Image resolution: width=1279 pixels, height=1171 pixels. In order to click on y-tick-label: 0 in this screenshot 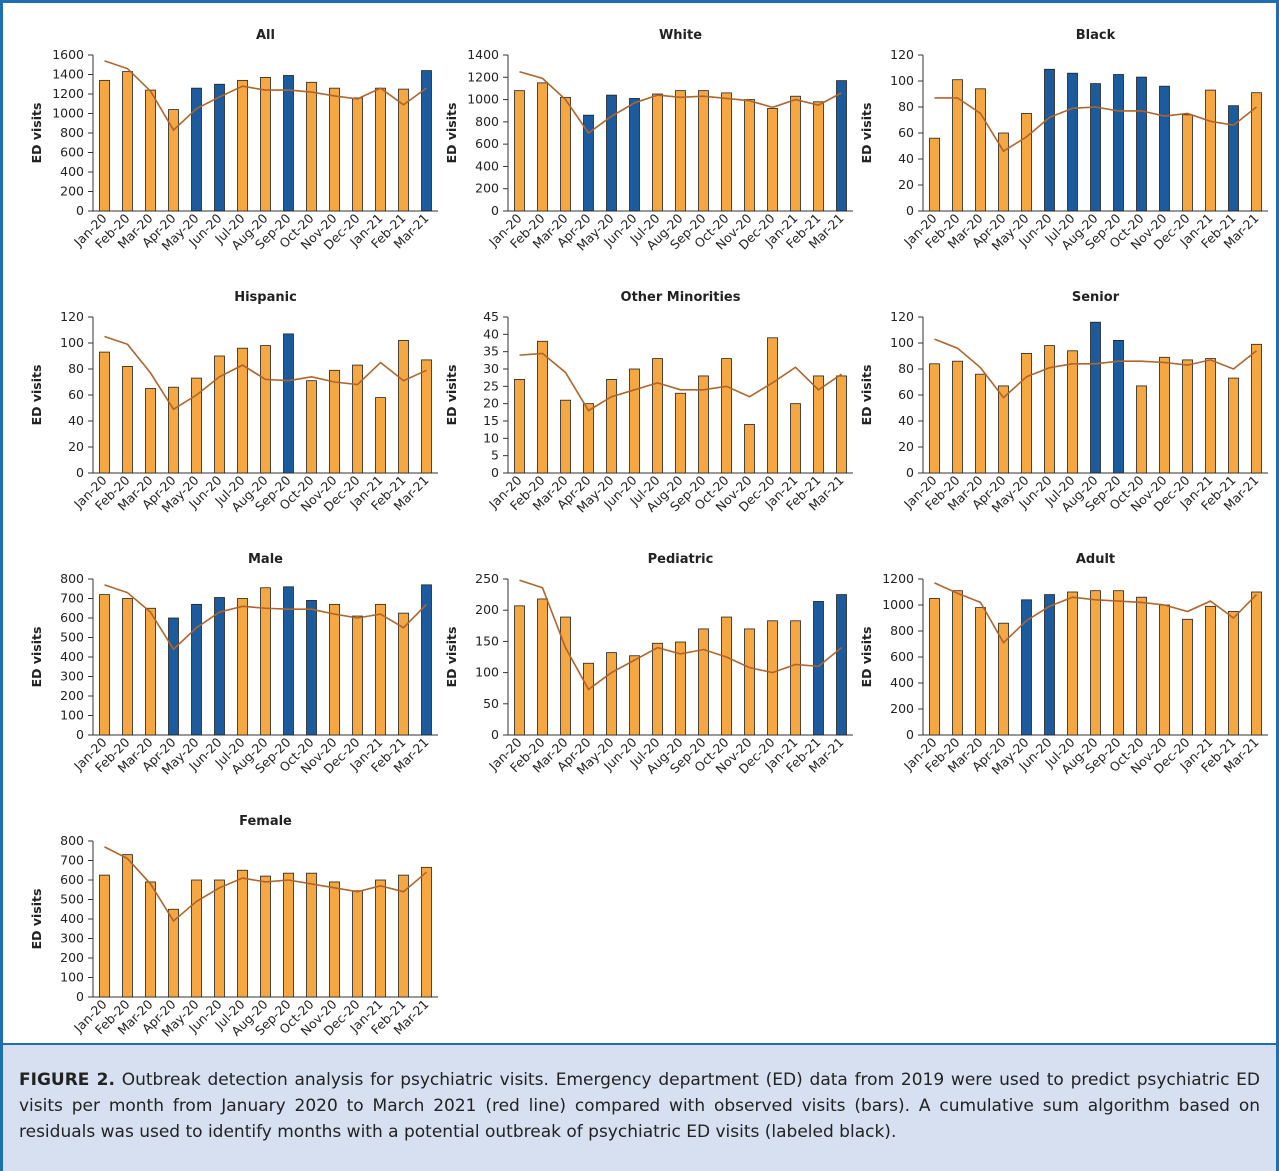, I will do `click(910, 472)`.